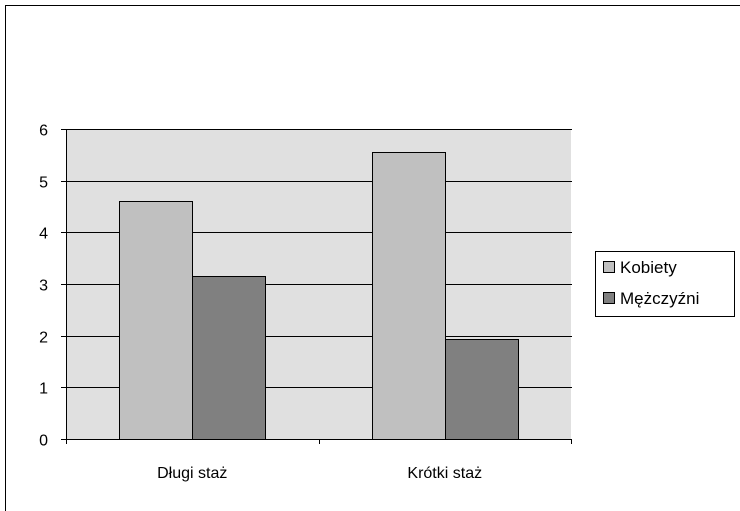 Image resolution: width=740 pixels, height=511 pixels. What do you see at coordinates (609, 298) in the screenshot?
I see `legend-swatch-mezczyzni` at bounding box center [609, 298].